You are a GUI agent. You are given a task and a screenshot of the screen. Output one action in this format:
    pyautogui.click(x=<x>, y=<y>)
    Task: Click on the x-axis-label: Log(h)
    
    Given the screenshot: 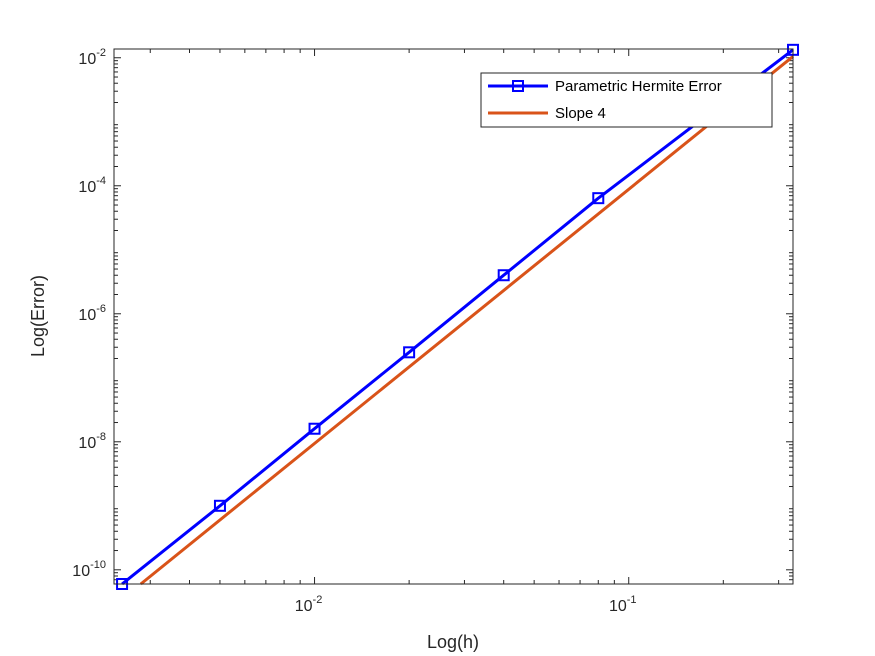 What is the action you would take?
    pyautogui.click(x=453, y=642)
    